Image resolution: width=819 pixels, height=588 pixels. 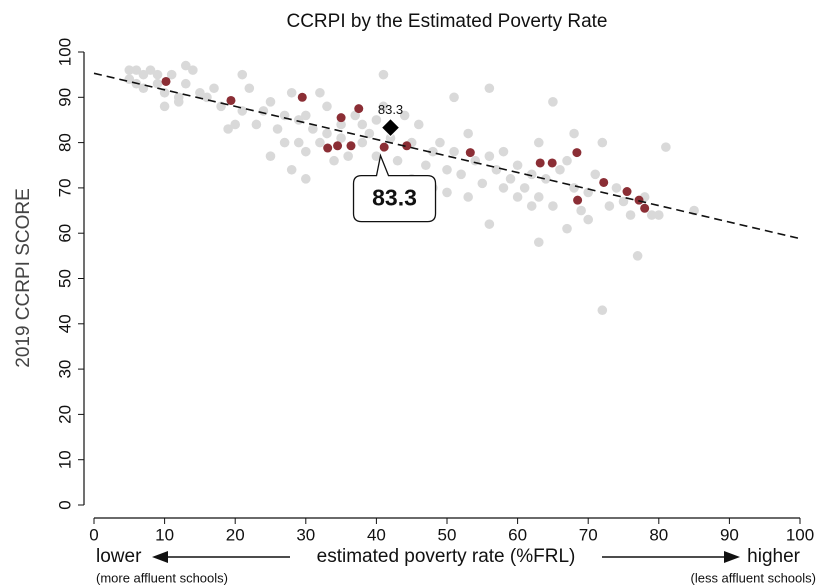 What do you see at coordinates (64, 278) in the screenshot?
I see `y-tick-label: 50` at bounding box center [64, 278].